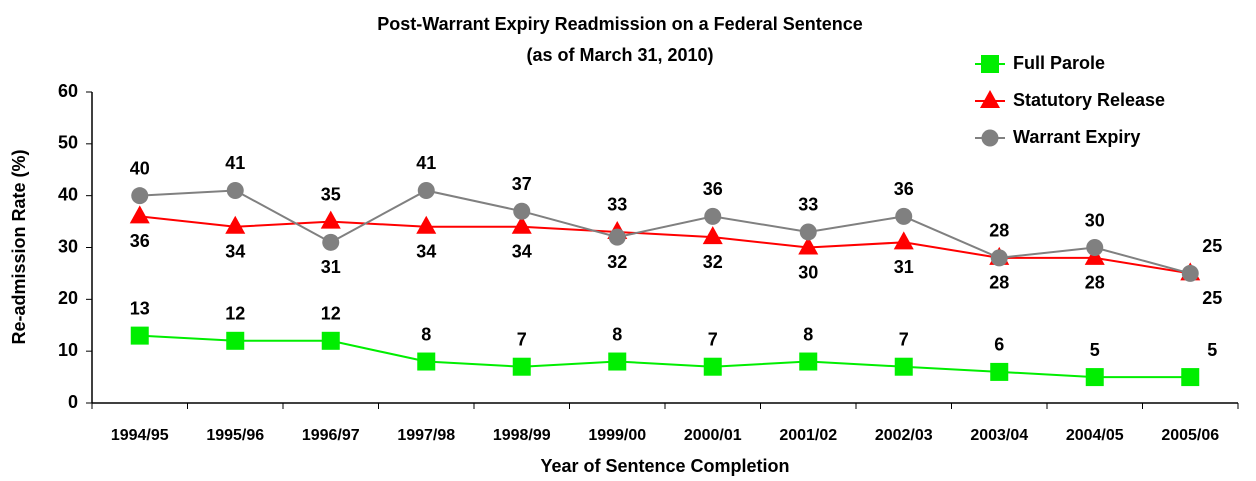 The width and height of the screenshot is (1256, 481). I want to click on y-tick-label: 10, so click(68, 350).